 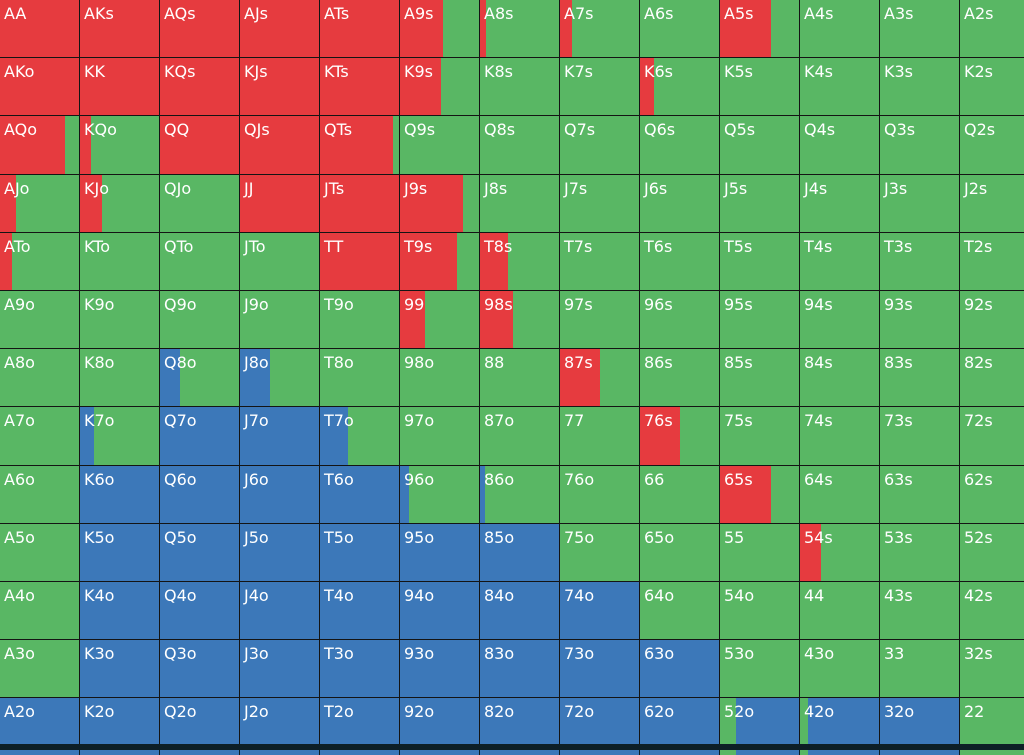 I want to click on hand-cell-T3o: T3o, so click(x=359, y=669).